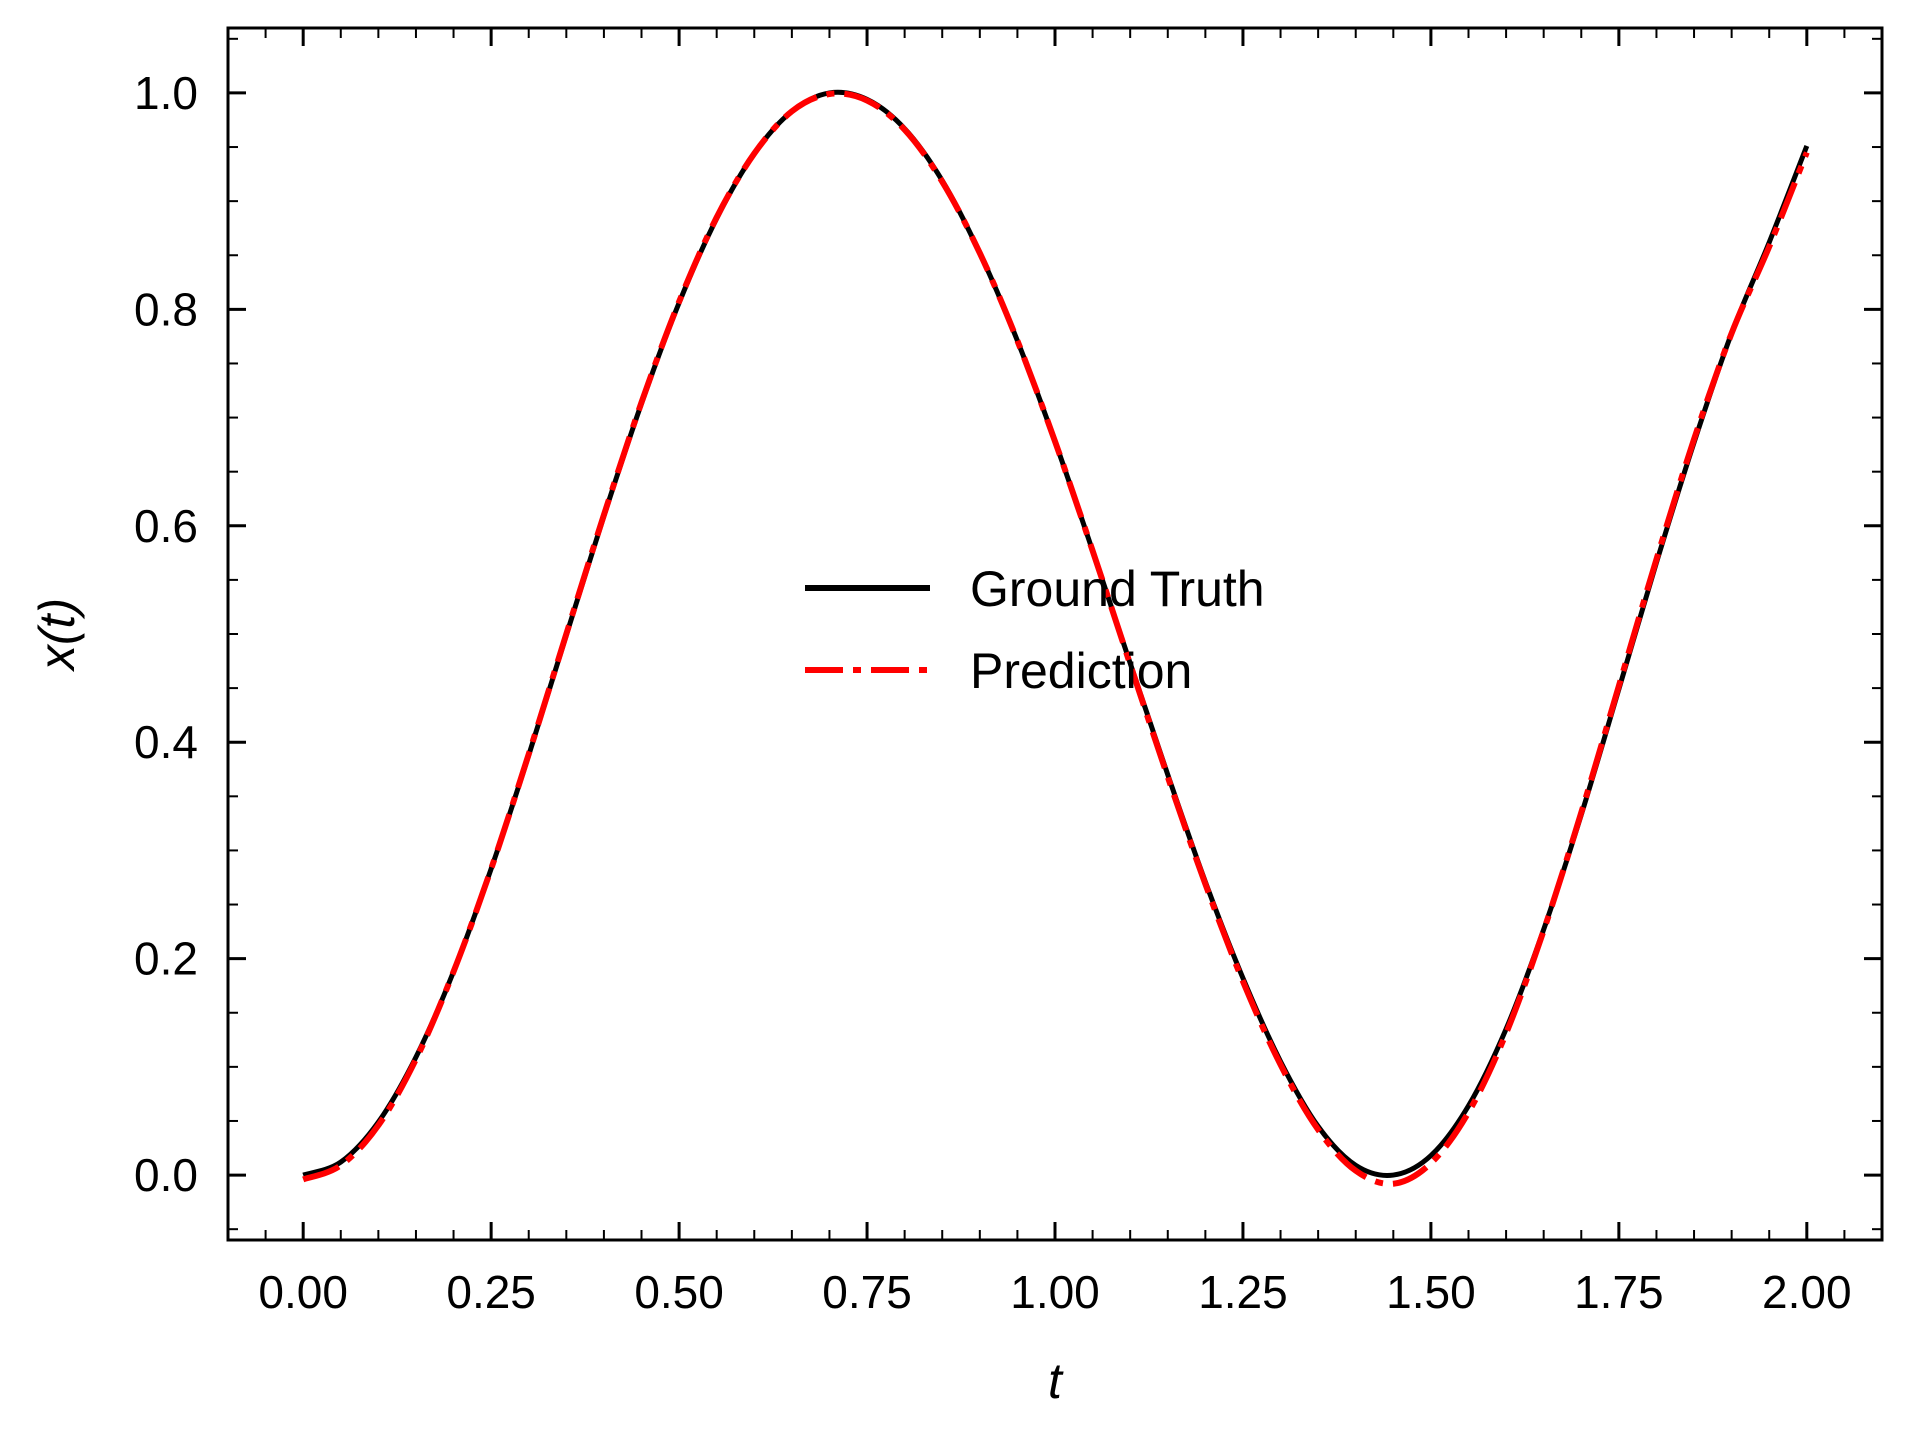 Image resolution: width=1914 pixels, height=1433 pixels. What do you see at coordinates (166, 959) in the screenshot?
I see `y-tick-label: 0.2` at bounding box center [166, 959].